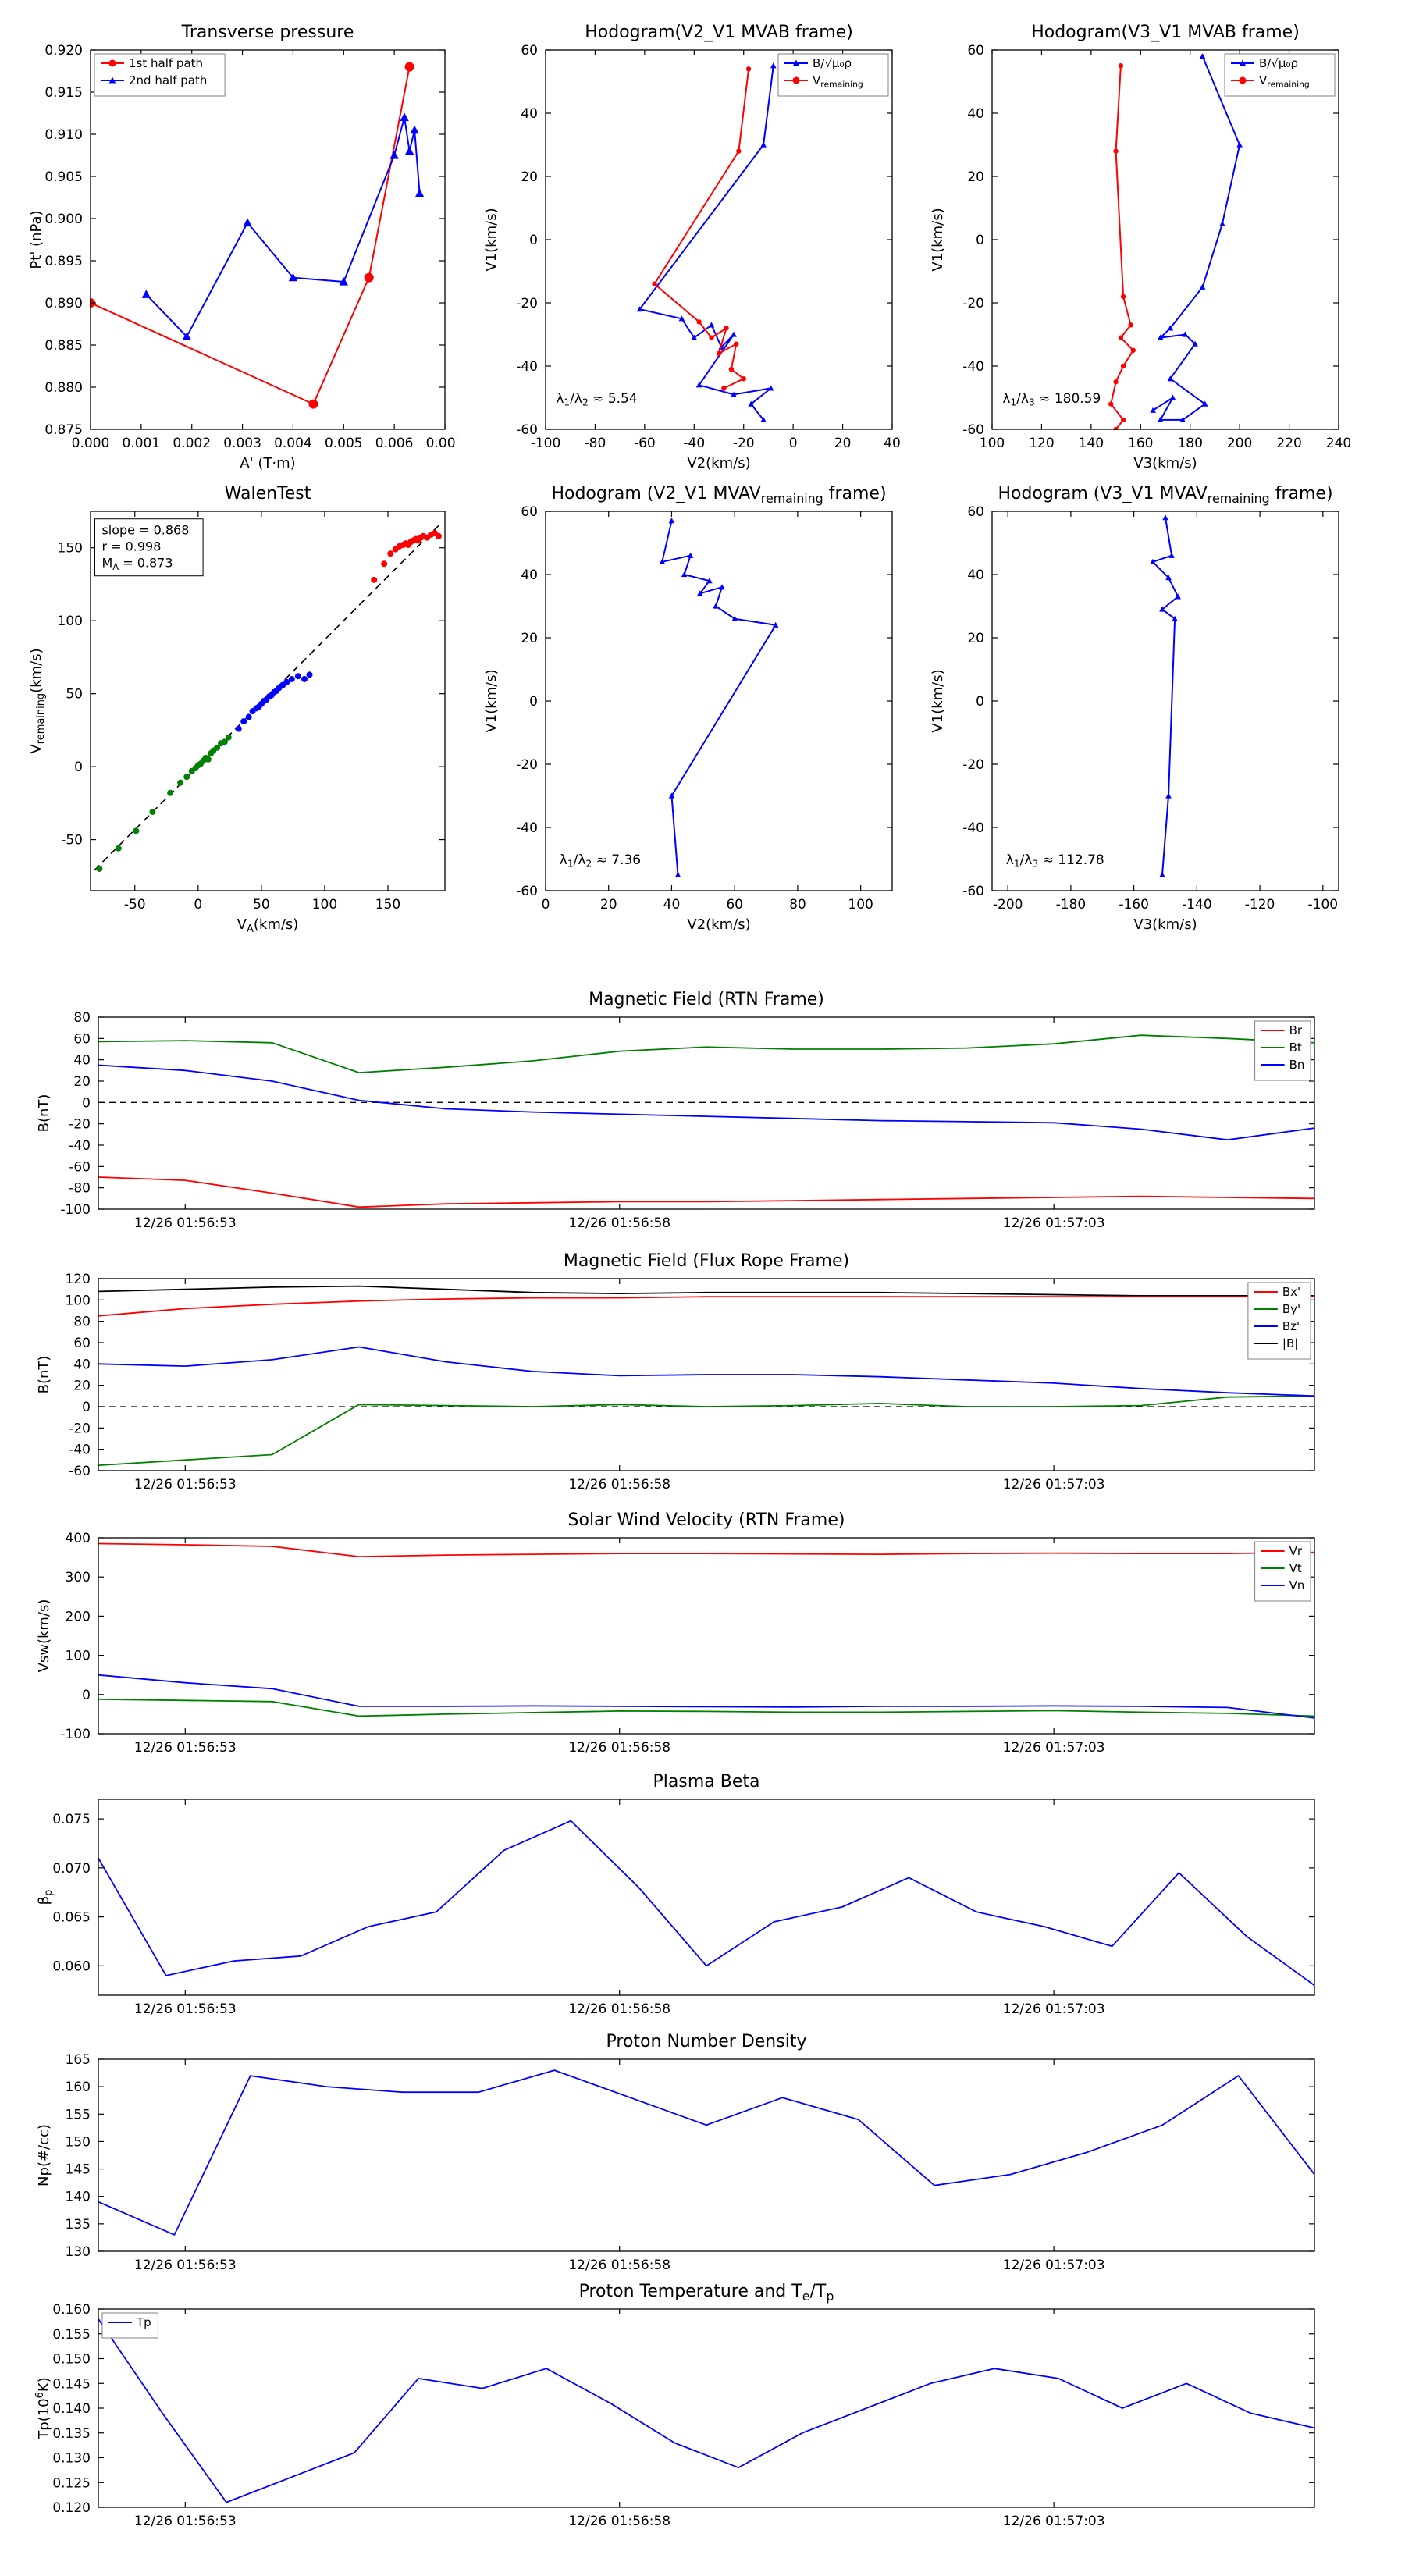 The height and width of the screenshot is (2576, 1405). What do you see at coordinates (78, 1300) in the screenshot?
I see `y-tick-label: 100` at bounding box center [78, 1300].